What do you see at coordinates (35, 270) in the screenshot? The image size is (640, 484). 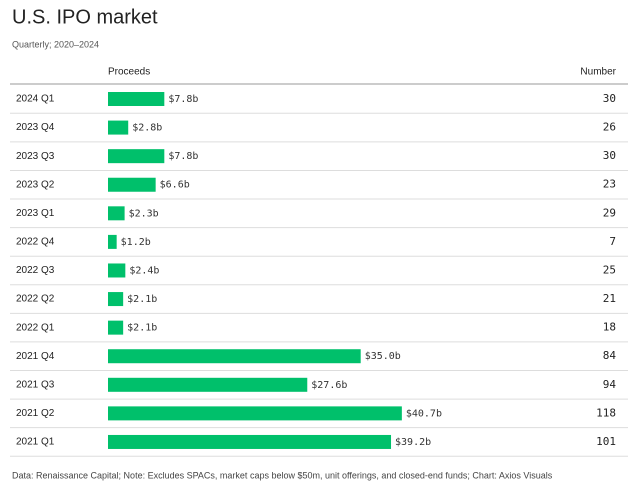 I see `category-label: 2022 Q3` at bounding box center [35, 270].